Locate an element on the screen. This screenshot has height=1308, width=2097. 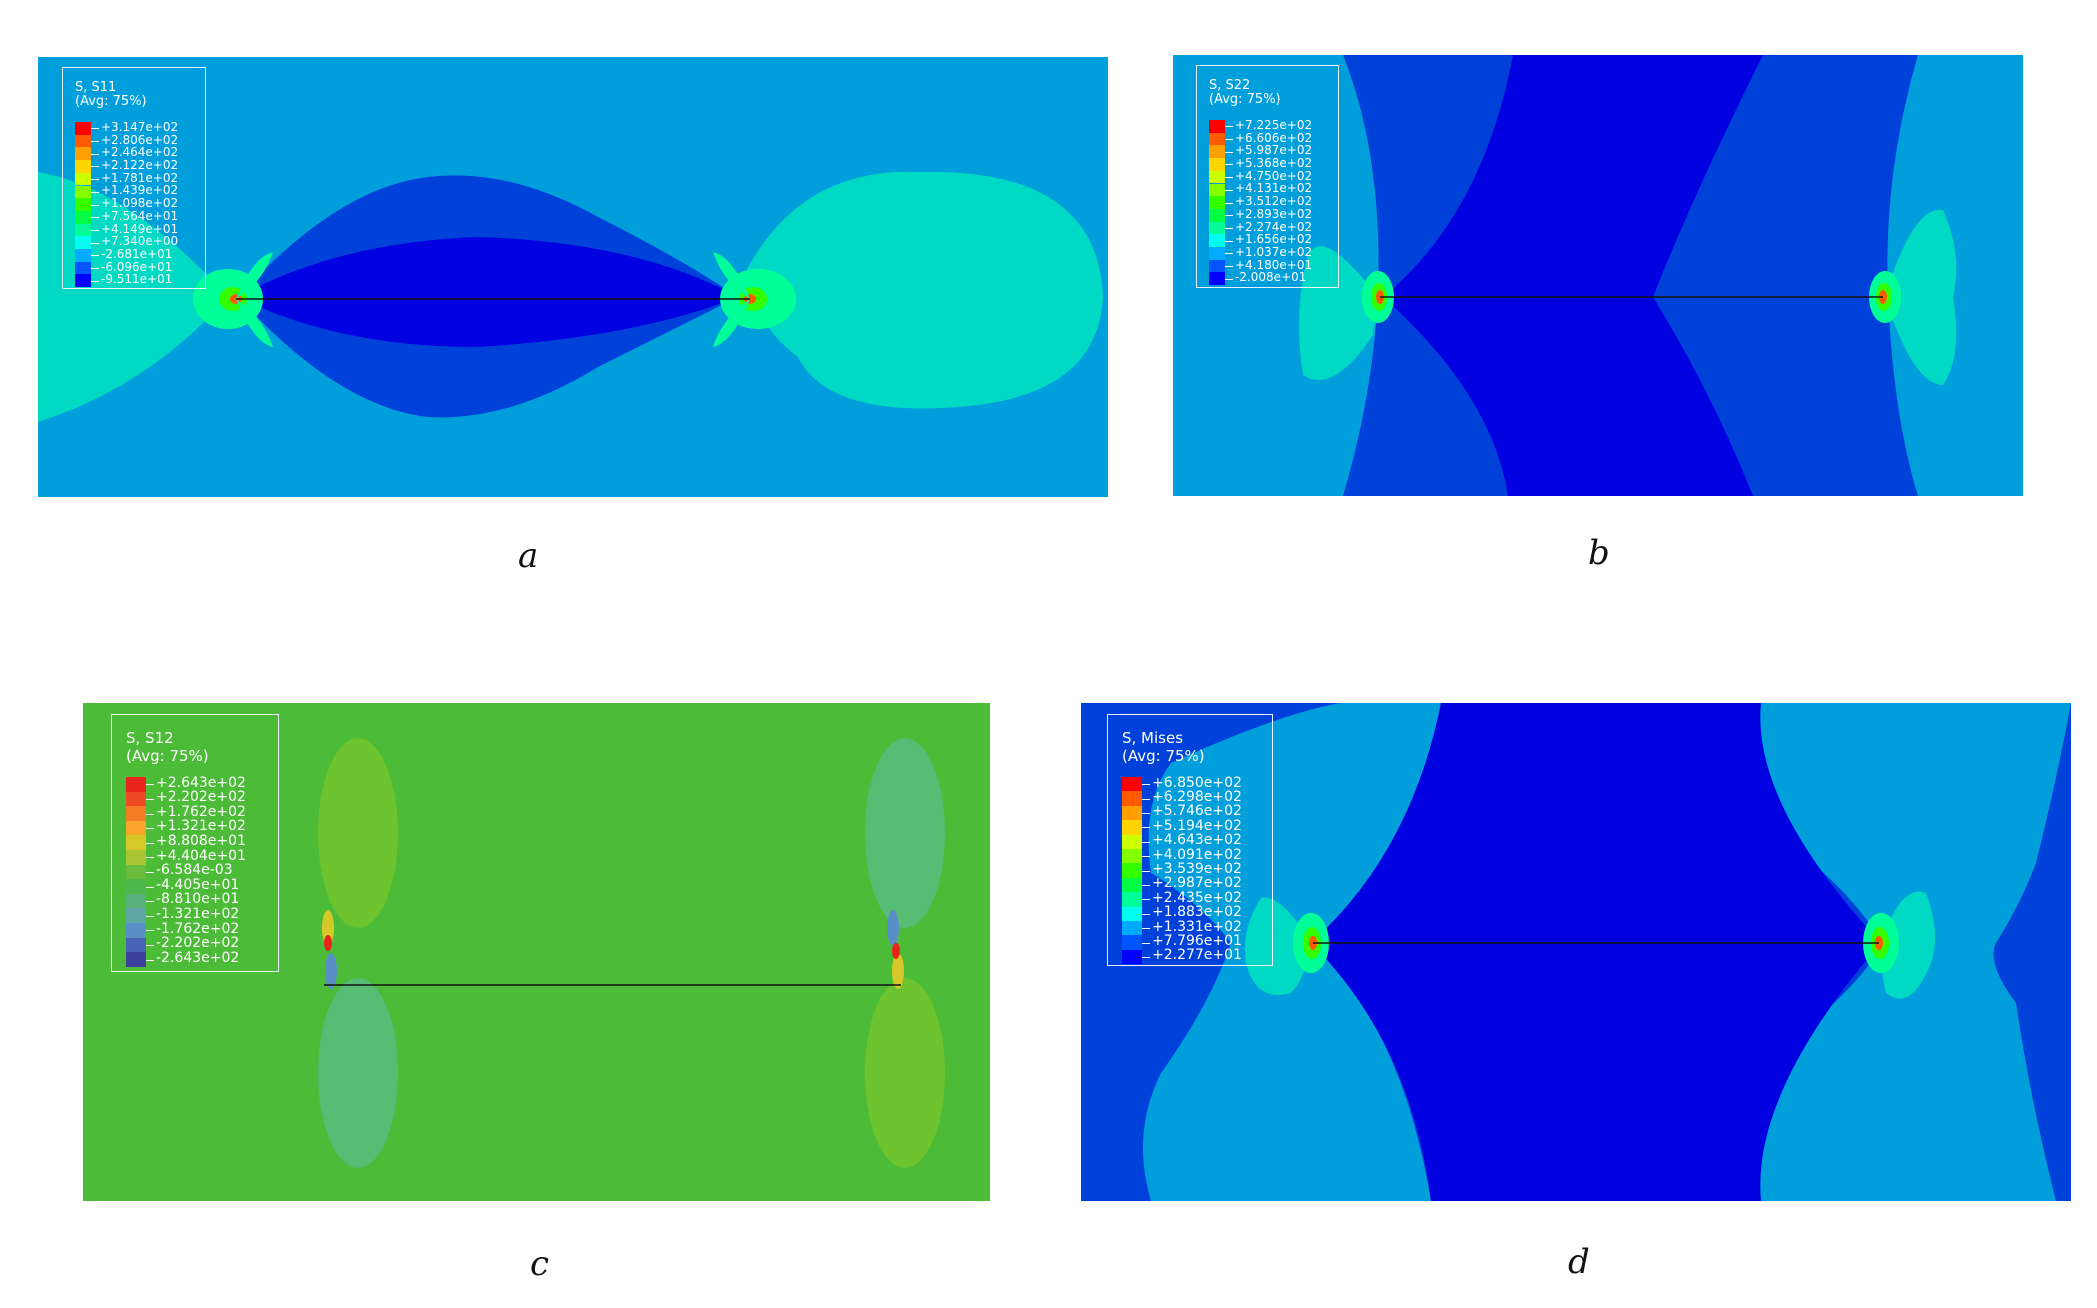
legend-value: -2.681e+01 is located at coordinates (137, 253).